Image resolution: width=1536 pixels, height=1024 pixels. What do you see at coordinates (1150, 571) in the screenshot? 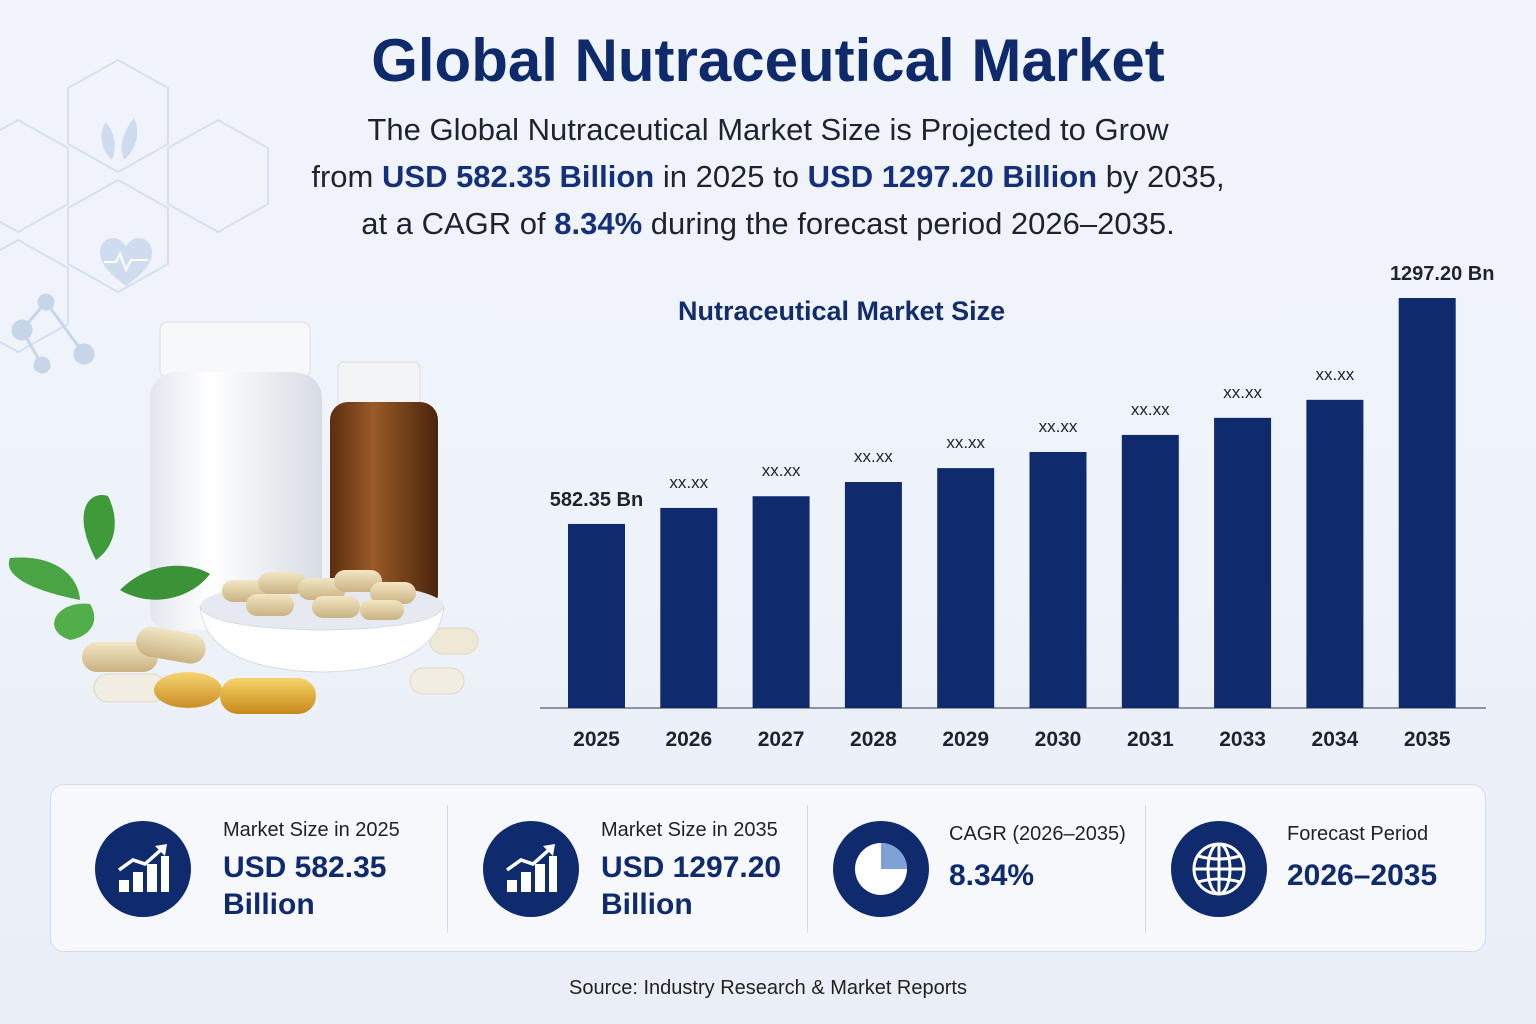
I see `bar-2031` at bounding box center [1150, 571].